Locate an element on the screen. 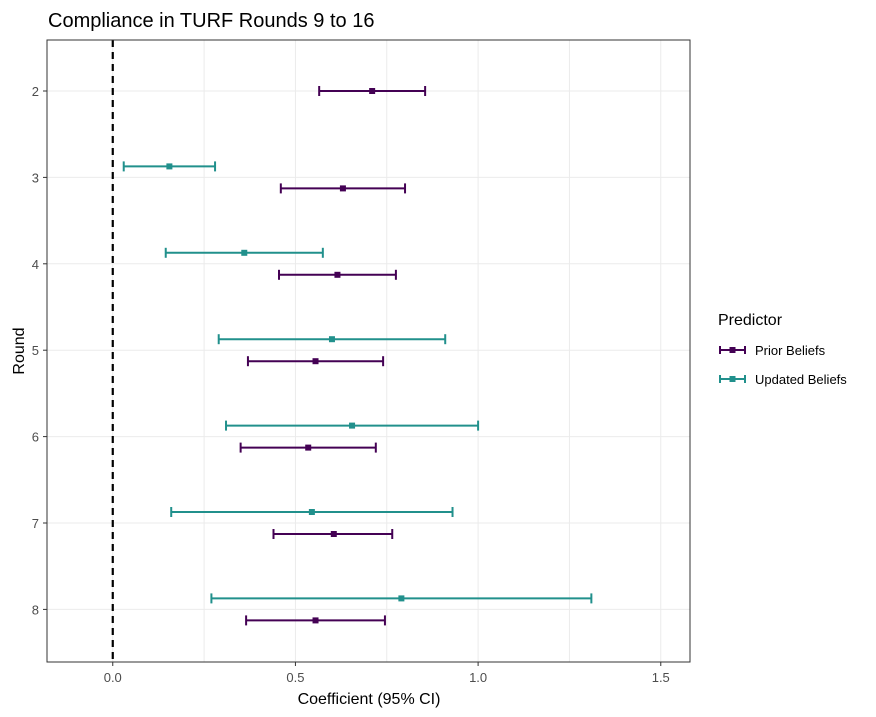 This screenshot has width=876, height=717. legend-label: Prior Beliefs is located at coordinates (790, 350).